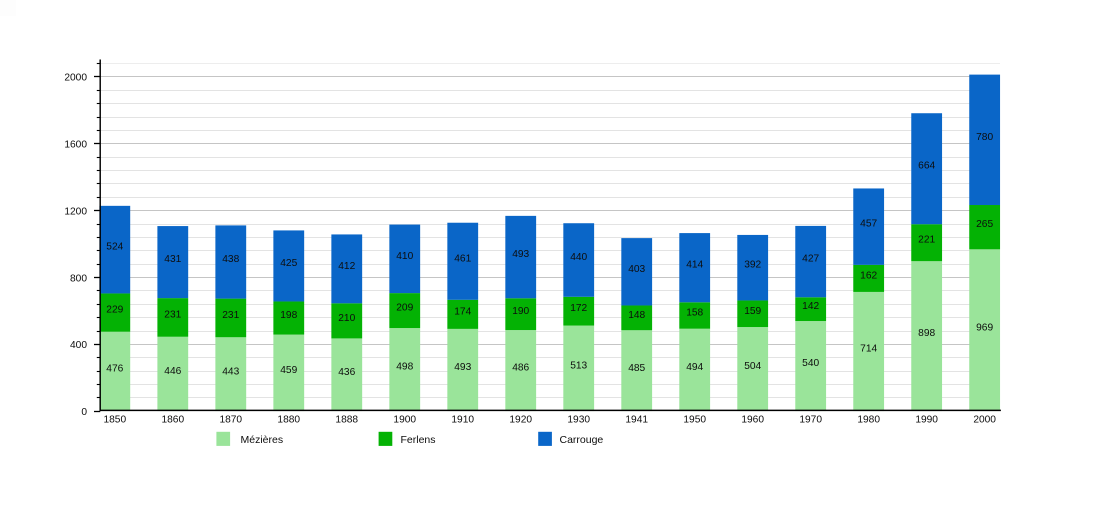 This screenshot has width=1100, height=505. Describe the element at coordinates (984, 224) in the screenshot. I see `svg-text: 265` at that location.